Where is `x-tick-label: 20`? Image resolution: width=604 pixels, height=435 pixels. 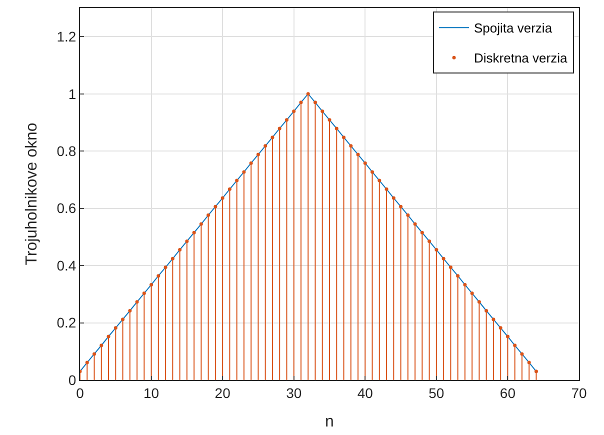 x-tick-label: 20 is located at coordinates (222, 392).